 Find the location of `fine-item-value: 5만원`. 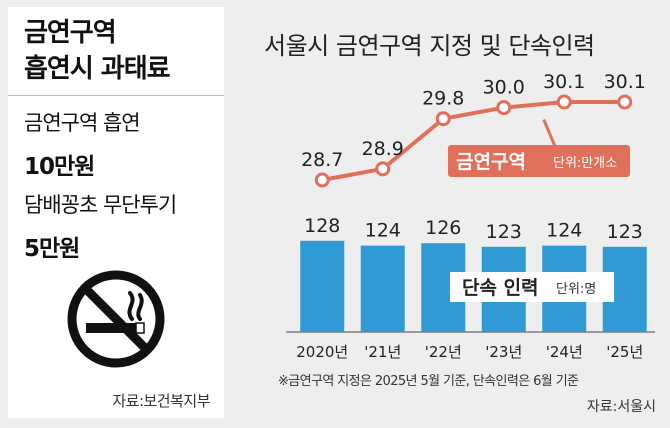

fine-item-value: 5만원 is located at coordinates (52, 249).